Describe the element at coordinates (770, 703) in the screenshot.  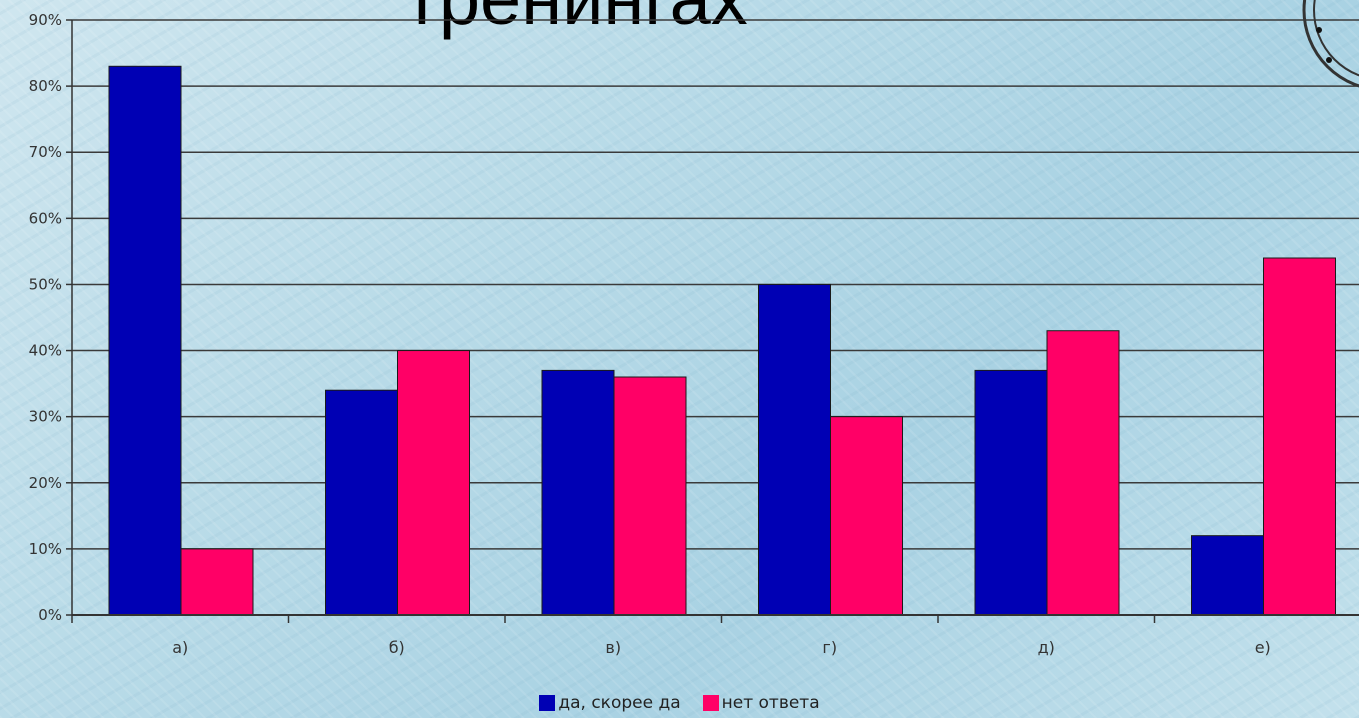
I see `legend-label: нет ответа` at that location.